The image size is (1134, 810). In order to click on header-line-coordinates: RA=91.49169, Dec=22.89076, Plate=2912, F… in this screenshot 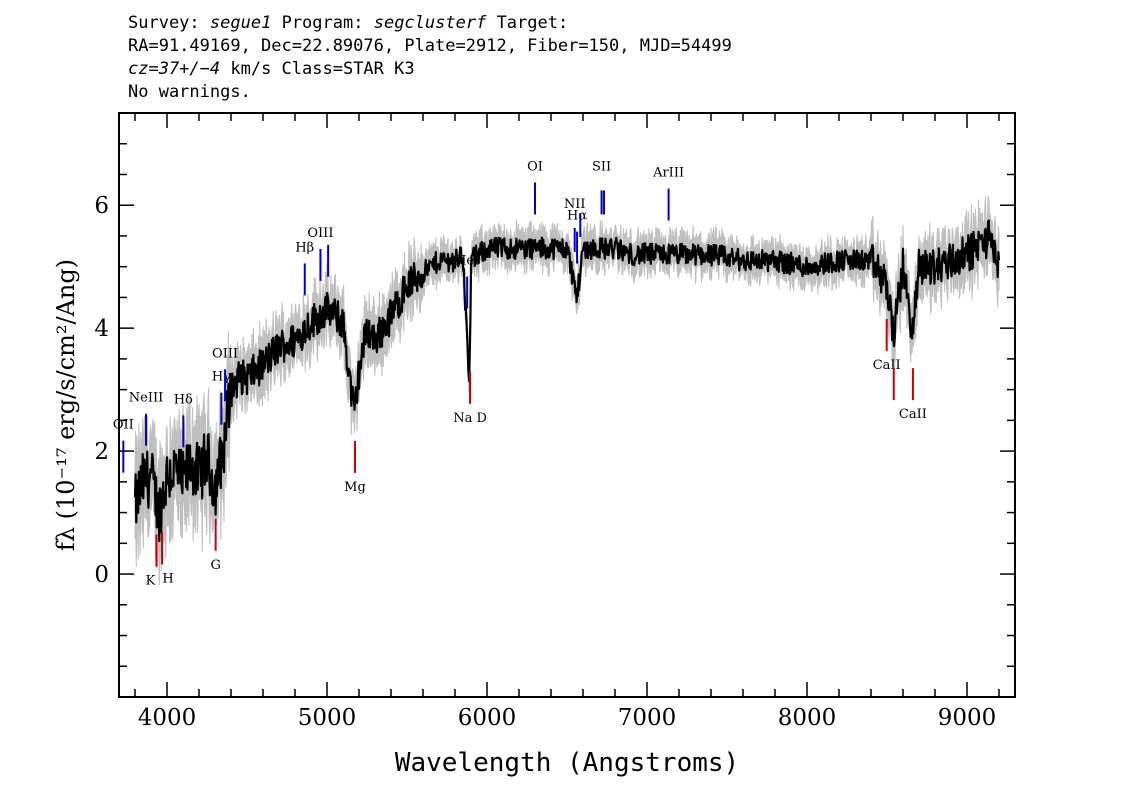, I will do `click(430, 46)`.